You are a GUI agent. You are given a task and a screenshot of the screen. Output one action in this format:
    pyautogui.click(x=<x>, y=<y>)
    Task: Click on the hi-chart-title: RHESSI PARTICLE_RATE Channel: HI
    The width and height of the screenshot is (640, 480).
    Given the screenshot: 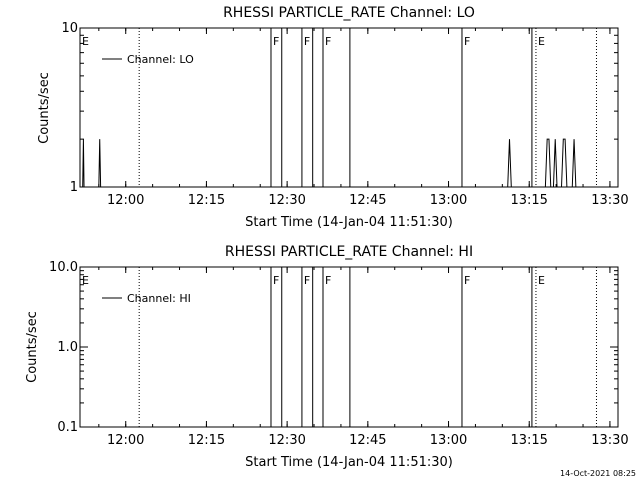 What is the action you would take?
    pyautogui.click(x=349, y=252)
    